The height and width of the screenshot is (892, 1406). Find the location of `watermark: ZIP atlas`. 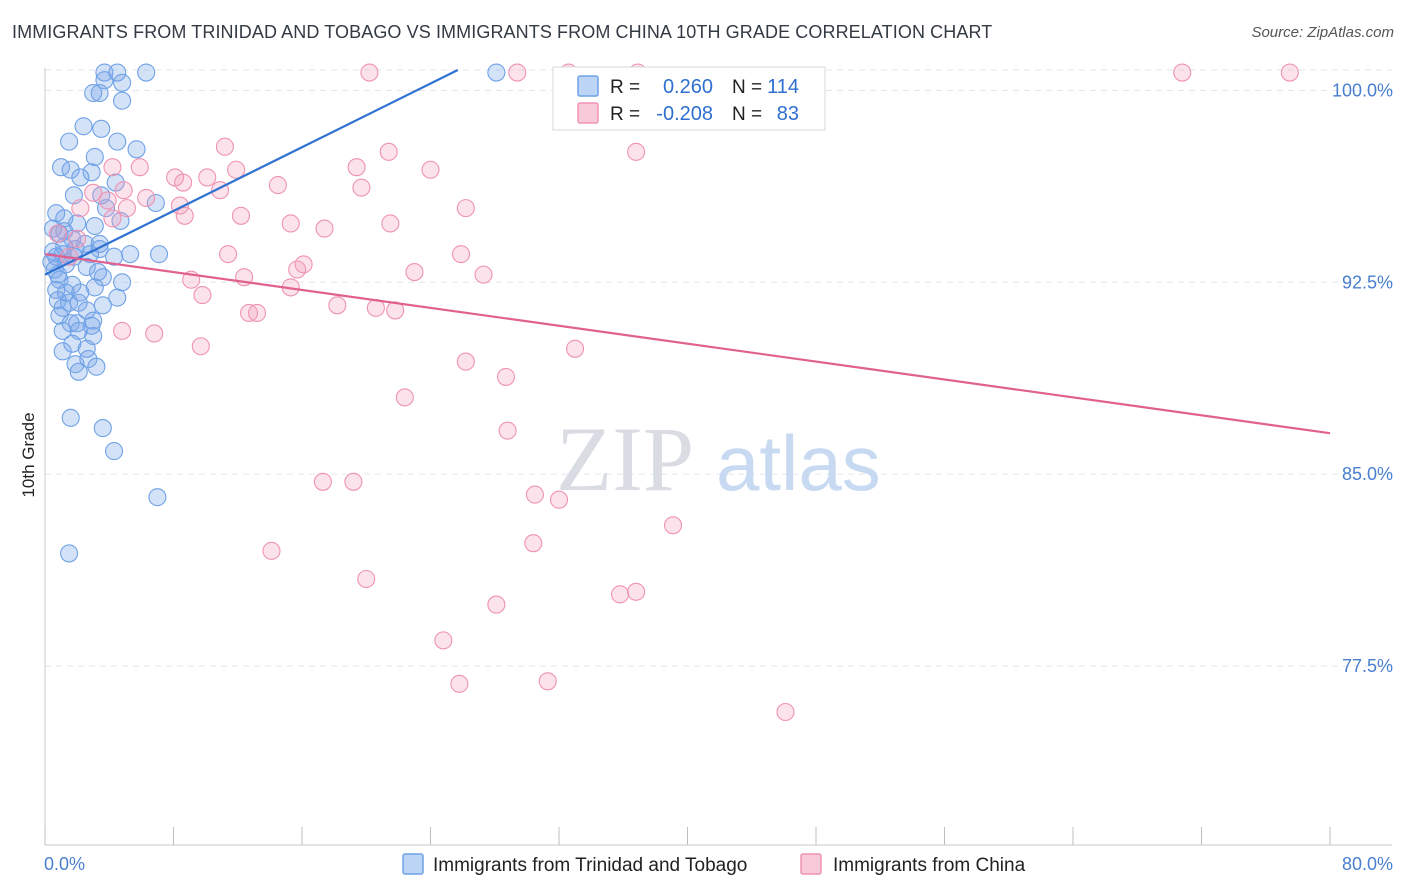

watermark: ZIP atlas is located at coordinates (718, 459).